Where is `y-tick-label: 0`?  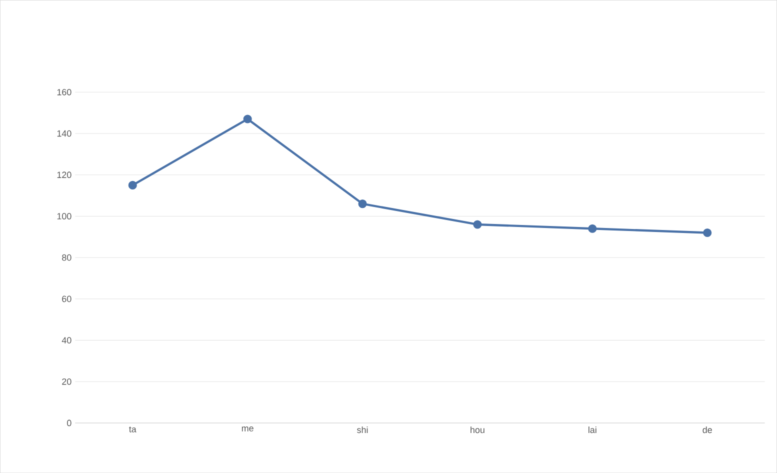 y-tick-label: 0 is located at coordinates (69, 423).